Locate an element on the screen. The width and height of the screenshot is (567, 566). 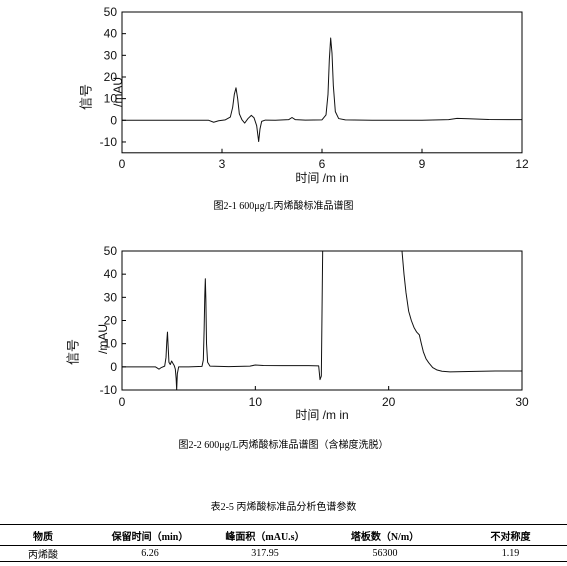
cell-retention-time: 6.26 is located at coordinates (150, 553).